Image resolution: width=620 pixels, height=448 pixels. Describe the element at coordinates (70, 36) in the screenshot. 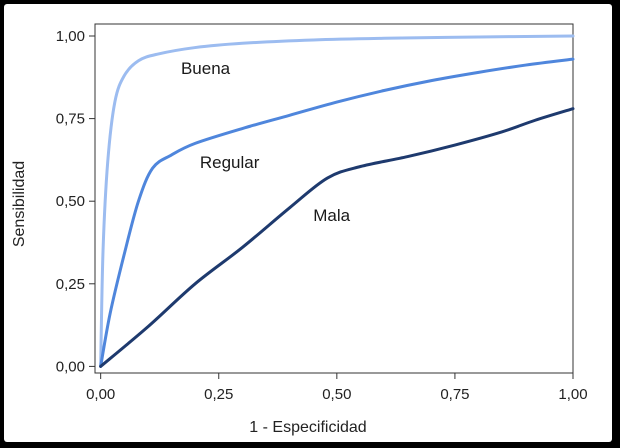

I see `y-tick-label: 1,00` at that location.